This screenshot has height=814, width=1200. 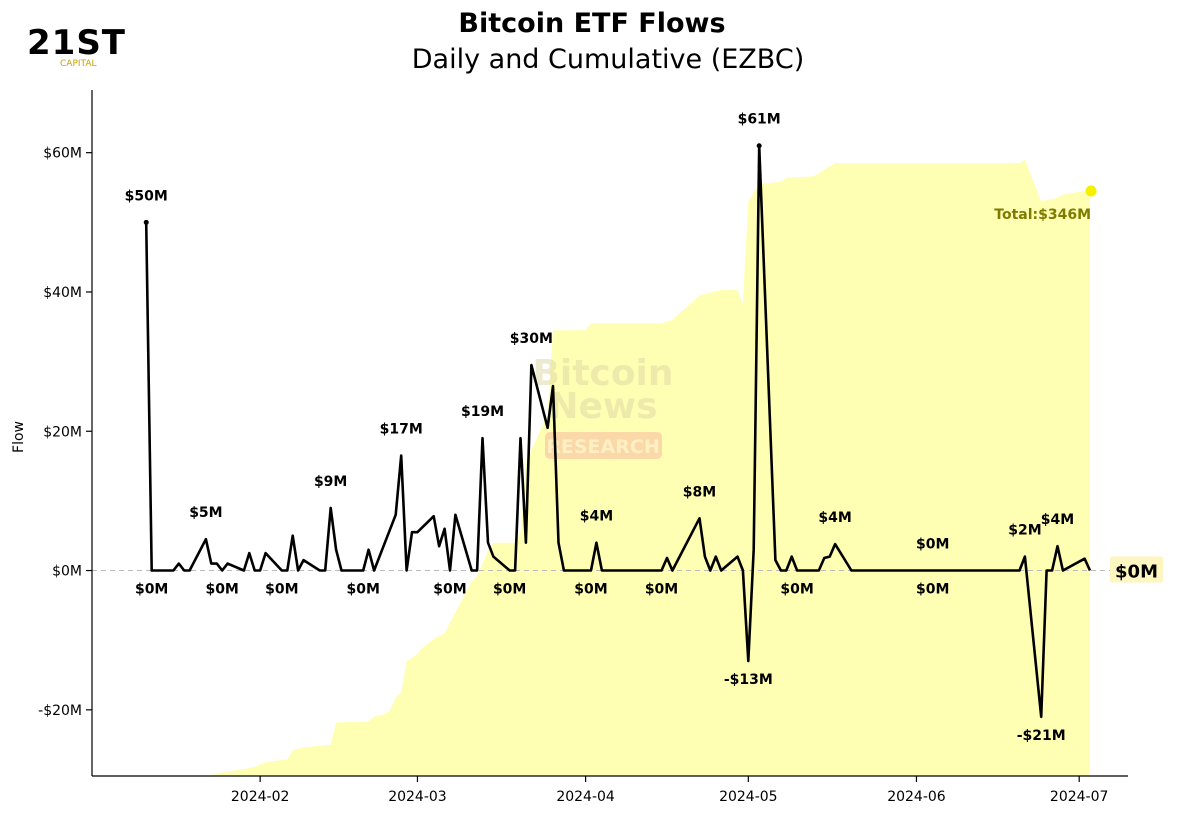 I want to click on point-label: $9M, so click(x=330, y=482).